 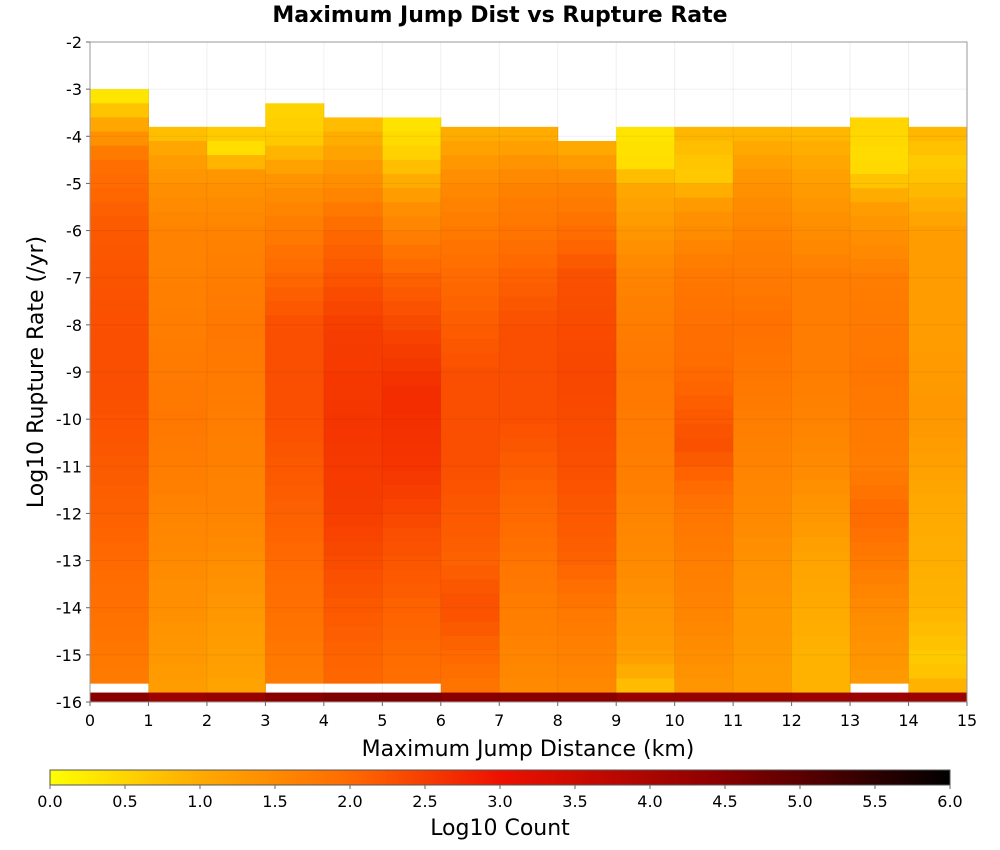 What do you see at coordinates (531, 716) in the screenshot?
I see `x-axis-ticks: 0 1 2 3 4 5 6 7 8 9 10 11 12 13 14 15` at bounding box center [531, 716].